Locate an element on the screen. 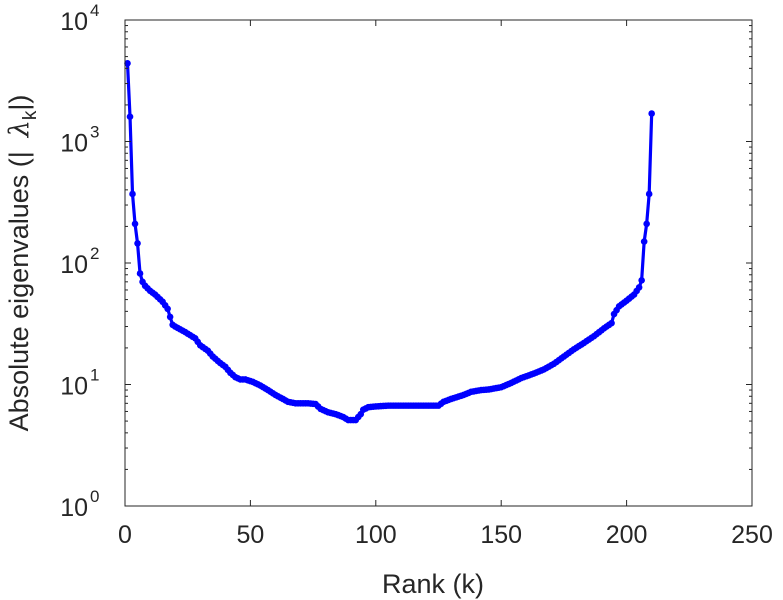 This screenshot has width=783, height=600. y-axis-title: Absolute eigenvalues (| λk|) is located at coordinates (22, 263).